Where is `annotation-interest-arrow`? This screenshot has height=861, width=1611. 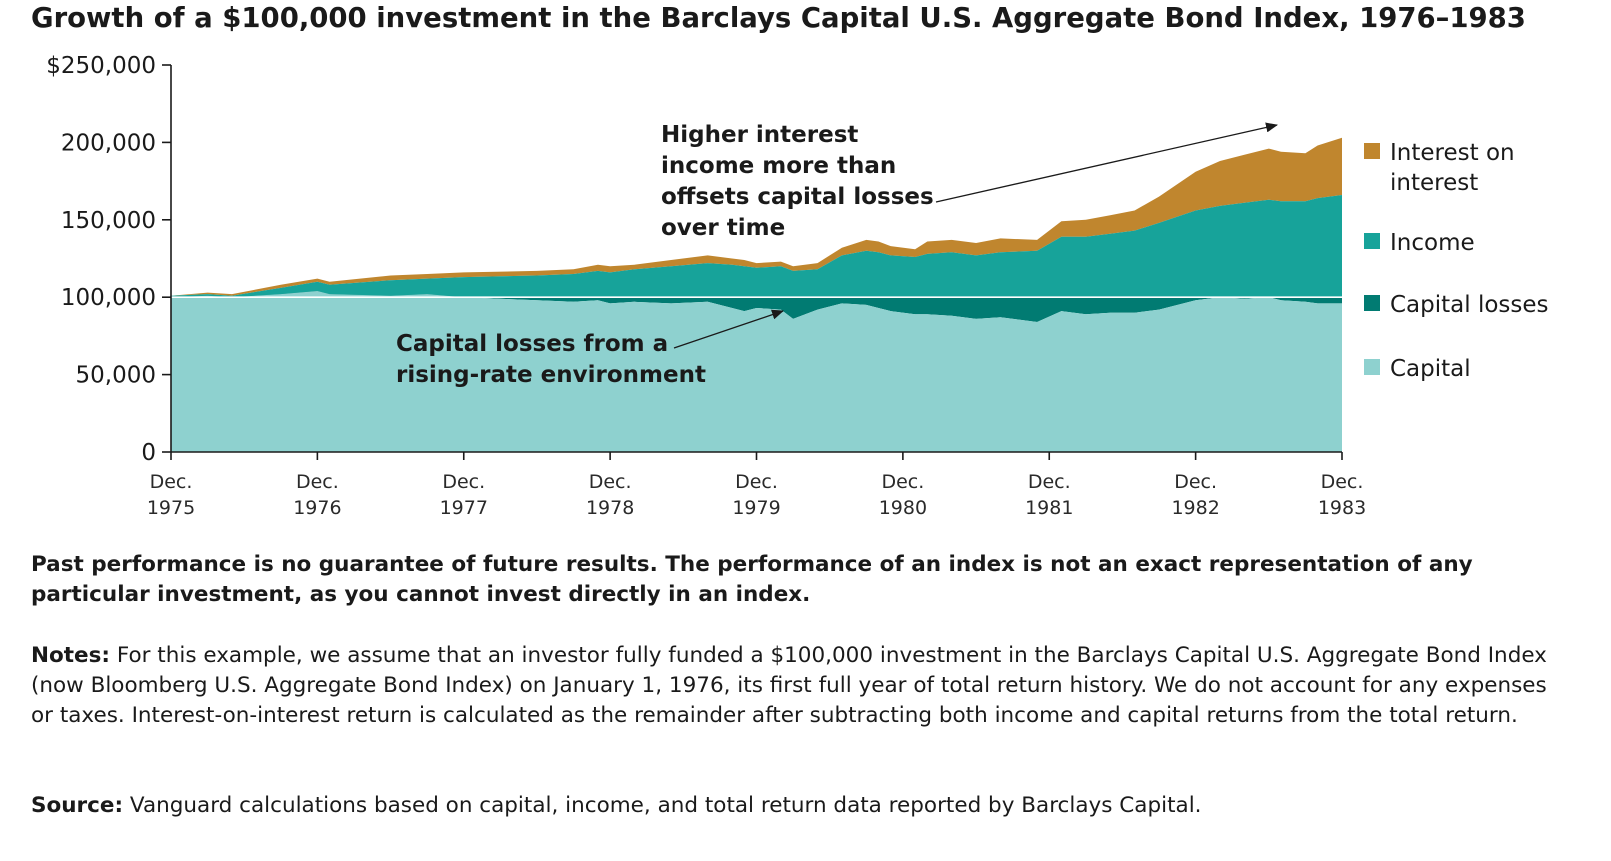
annotation-interest-arrow is located at coordinates (1106, 162).